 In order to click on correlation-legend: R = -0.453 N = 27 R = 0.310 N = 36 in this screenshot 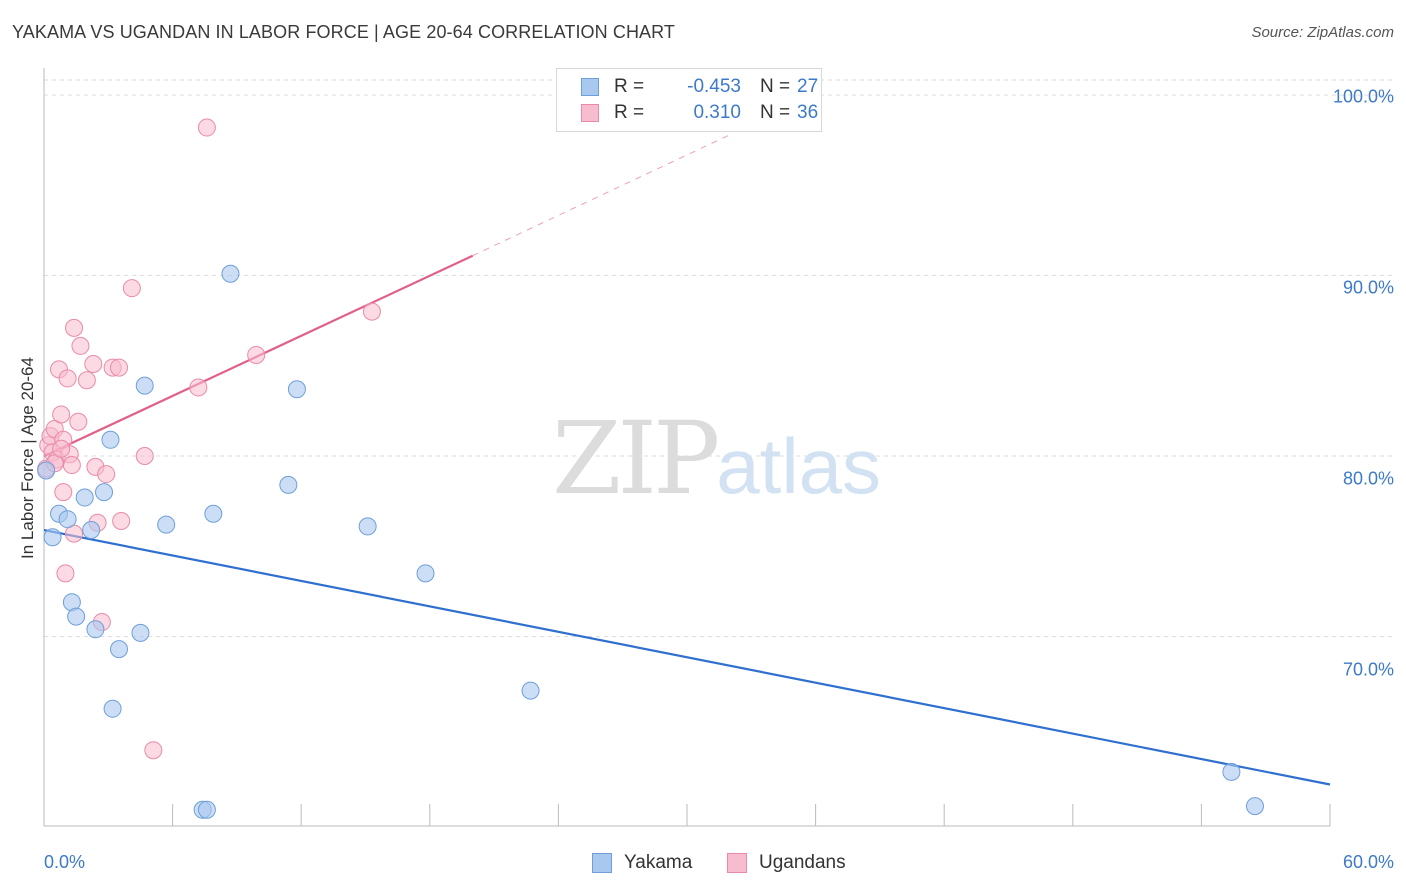, I will do `click(689, 100)`.